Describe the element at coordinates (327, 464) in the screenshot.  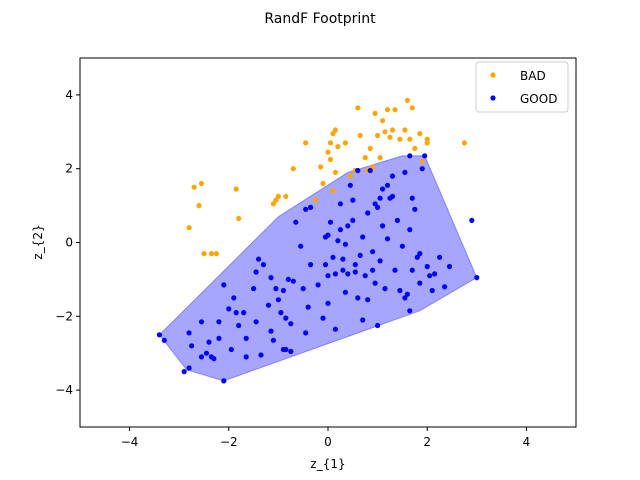
I see `x-axis-label: z_{1}` at that location.